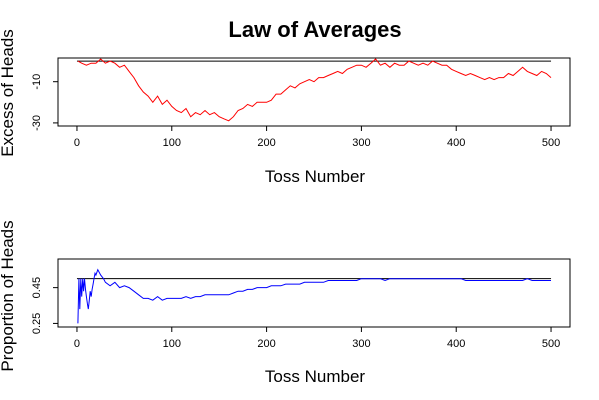 The image size is (599, 400). Describe the element at coordinates (456, 344) in the screenshot. I see `panel-2-x-tick-label: 400` at that location.